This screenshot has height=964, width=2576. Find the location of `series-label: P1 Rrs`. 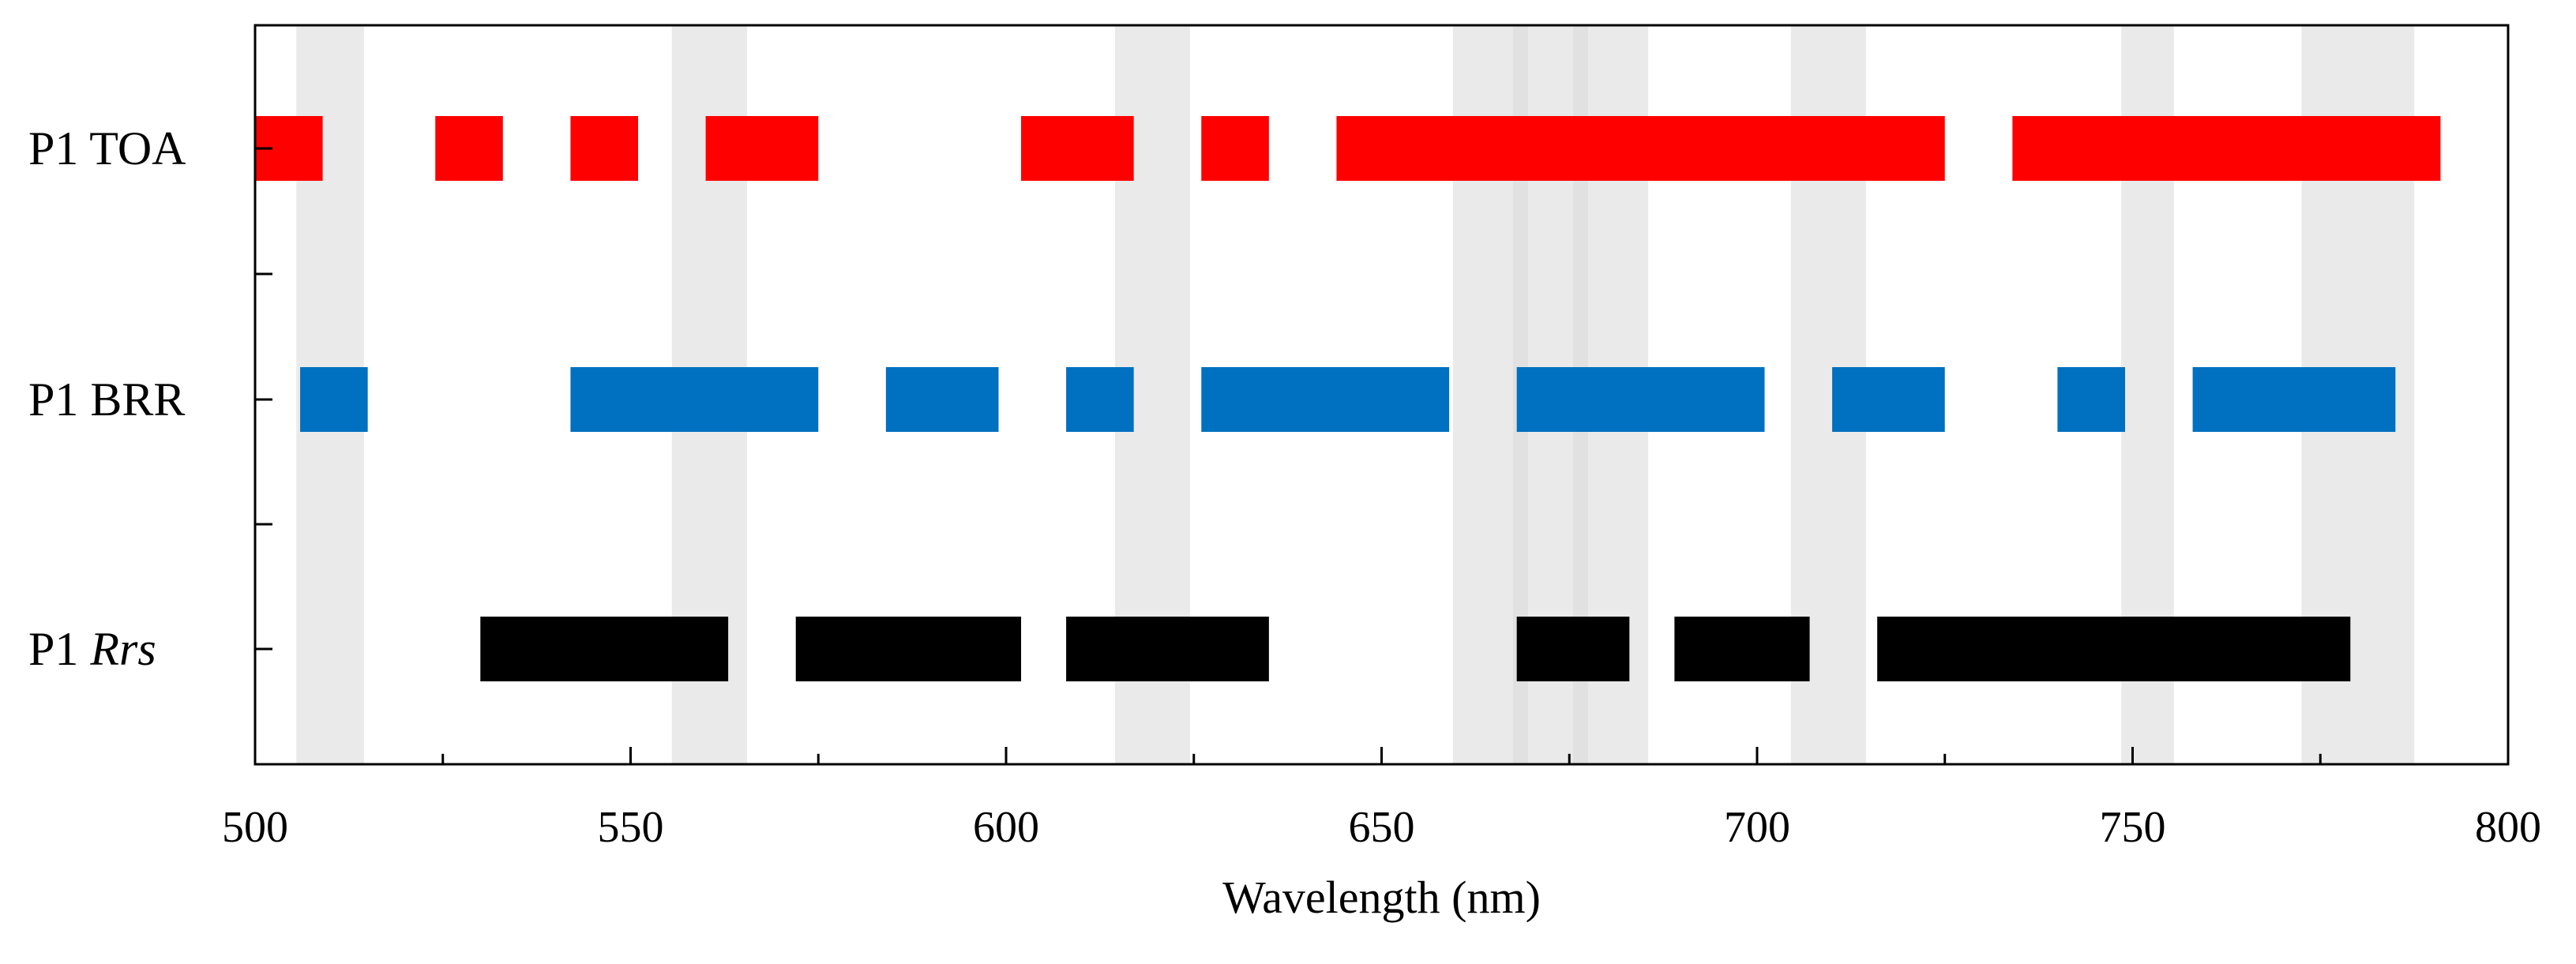

series-label: P1 Rrs is located at coordinates (92, 649).